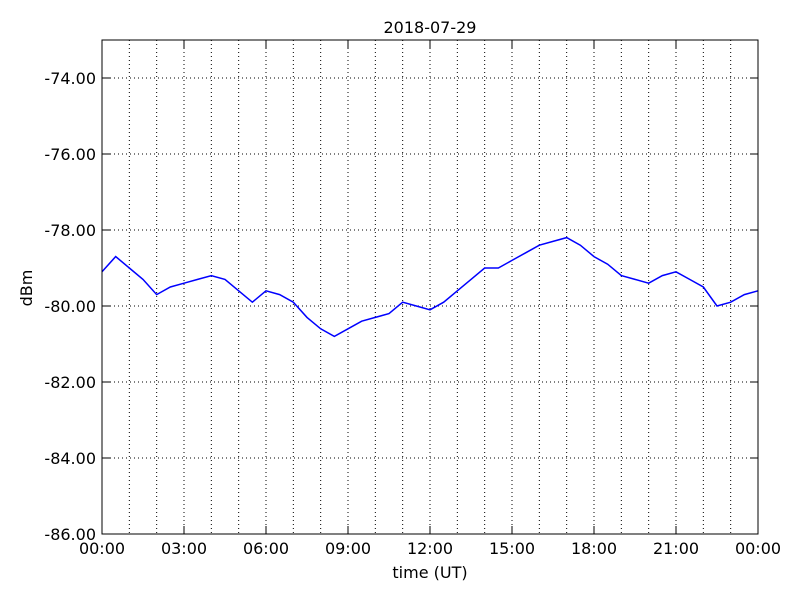 The image size is (800, 600). Describe the element at coordinates (70, 382) in the screenshot. I see `y-tick-label: -82.00` at that location.